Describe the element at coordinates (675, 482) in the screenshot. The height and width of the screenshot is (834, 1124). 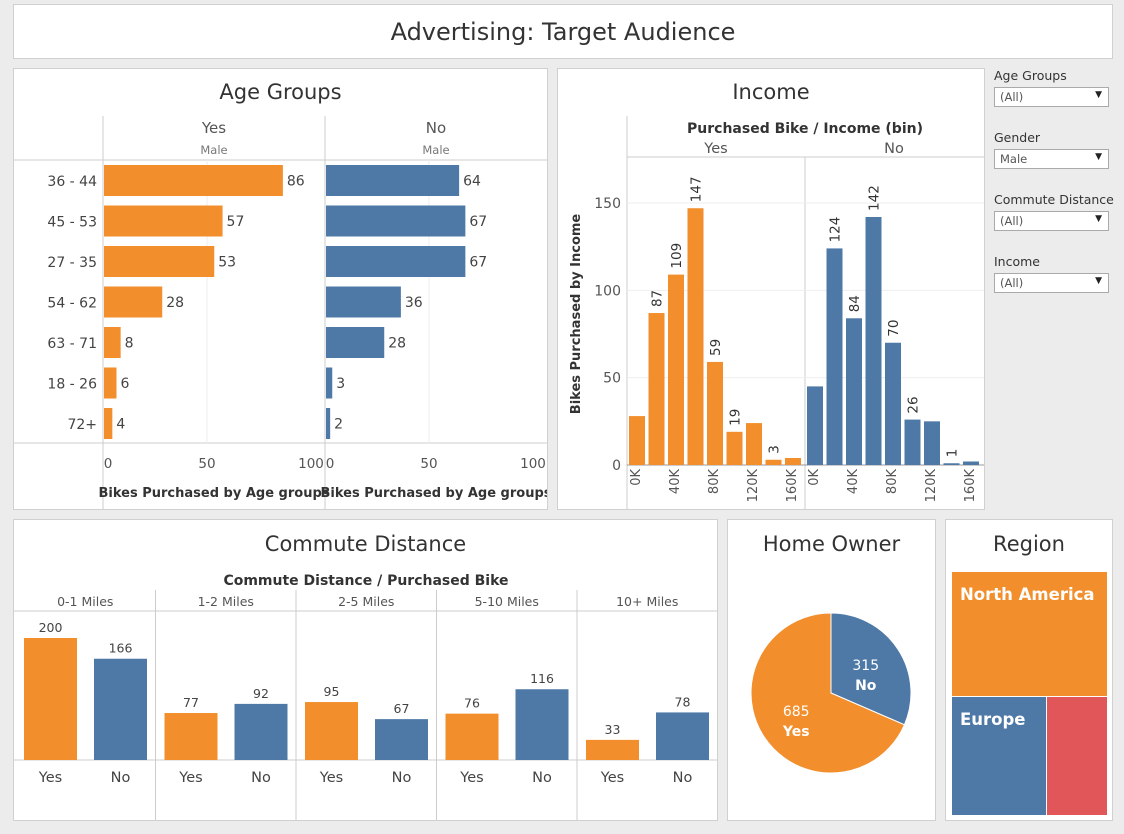
I see `x-tick-label: 40K` at that location.